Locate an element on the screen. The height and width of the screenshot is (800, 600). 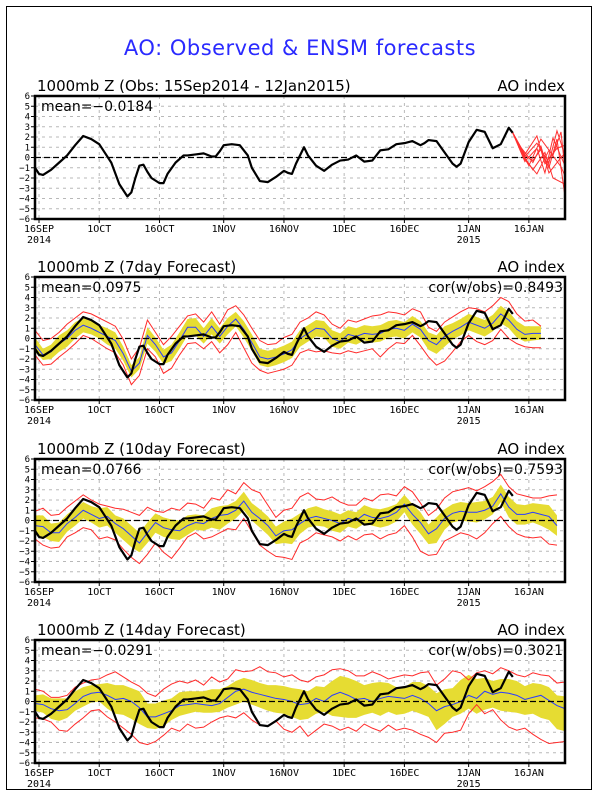
panel-title: 1000mb Z (14day Forecast) is located at coordinates (141, 630).